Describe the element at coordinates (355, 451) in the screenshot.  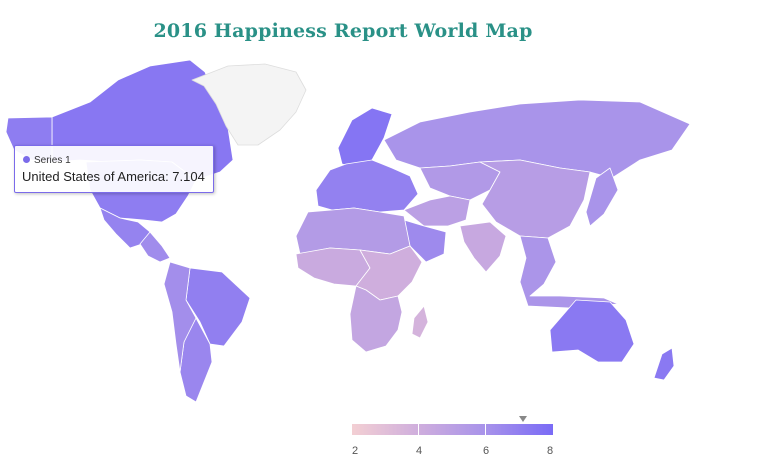
I see `legend-tick-label: 2` at that location.